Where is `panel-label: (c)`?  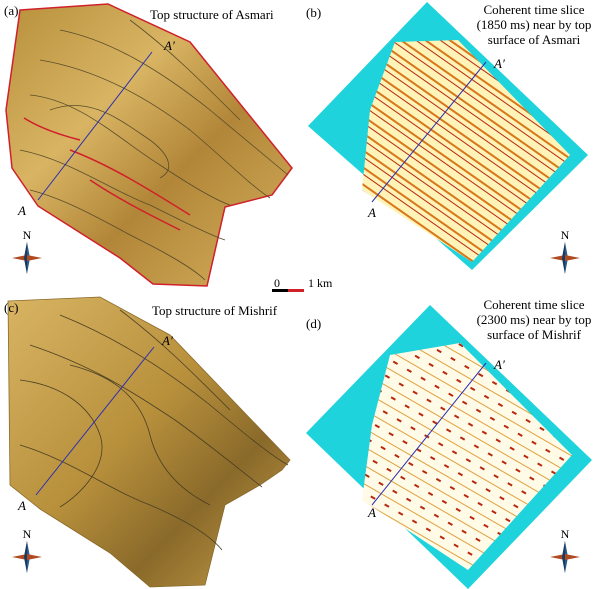
panel-label: (c) is located at coordinates (11, 307).